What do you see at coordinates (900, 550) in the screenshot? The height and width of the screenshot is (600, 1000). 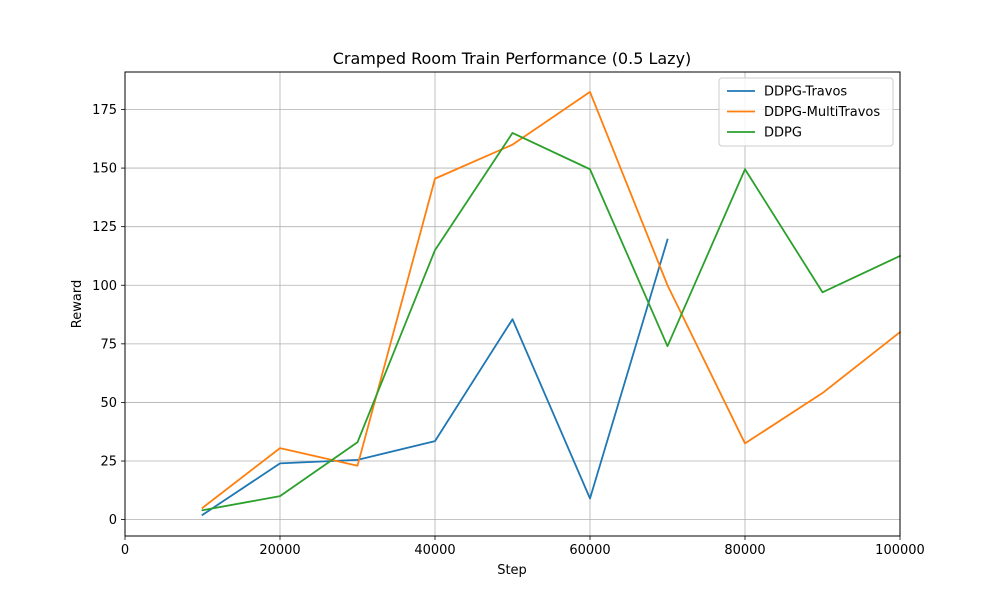 I see `x-tick-label: 100000` at bounding box center [900, 550].